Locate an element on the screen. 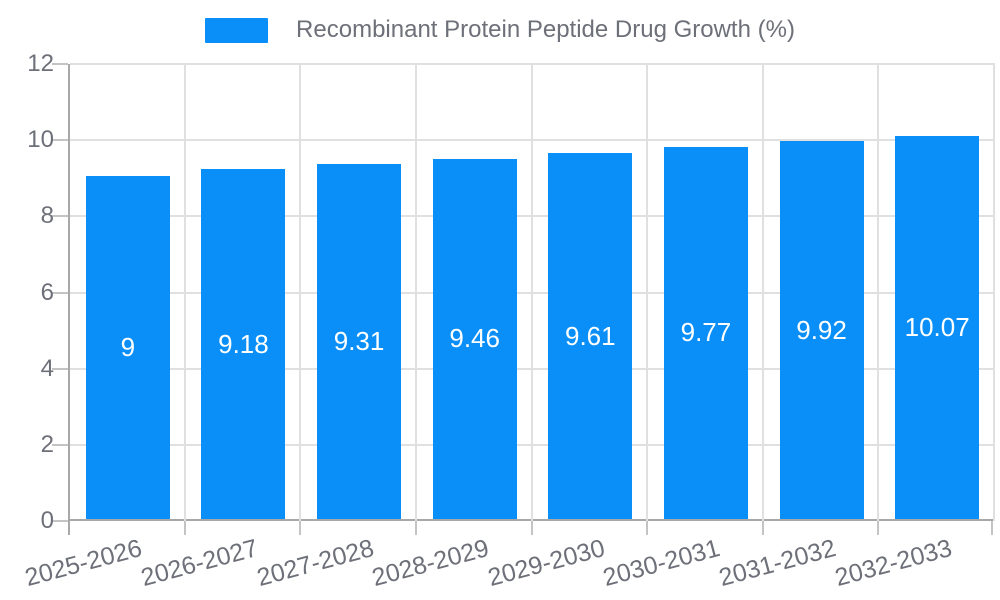 The height and width of the screenshot is (600, 1000). x-axis-tick-label: 2026-2027 is located at coordinates (199, 563).